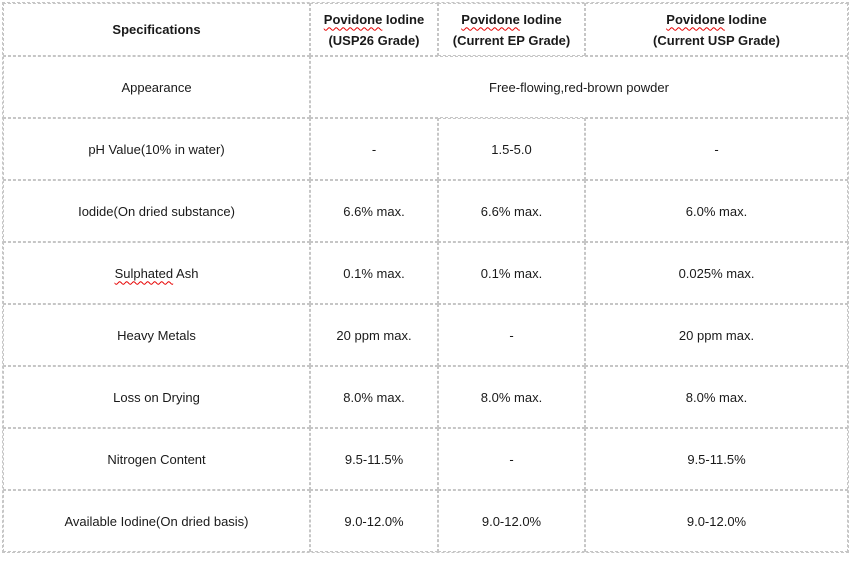 The height and width of the screenshot is (561, 851). I want to click on table-row-ph-value: pH Value(10% in water) - 1.5-5.0 -, so click(425, 149).